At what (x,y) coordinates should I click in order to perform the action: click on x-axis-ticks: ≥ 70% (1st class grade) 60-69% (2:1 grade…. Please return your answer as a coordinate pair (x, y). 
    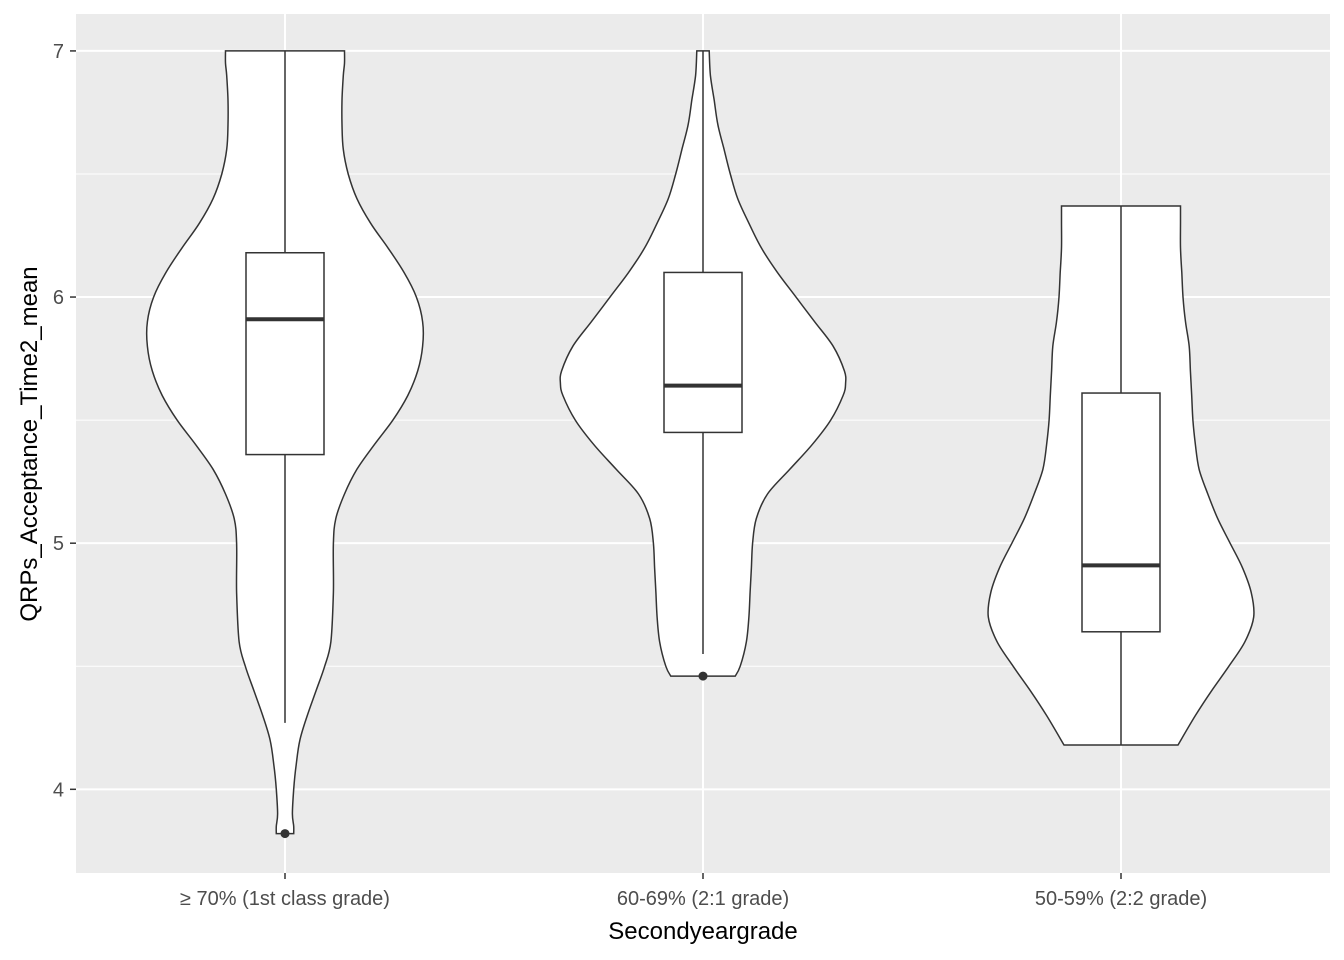
    Looking at the image, I should click on (693, 891).